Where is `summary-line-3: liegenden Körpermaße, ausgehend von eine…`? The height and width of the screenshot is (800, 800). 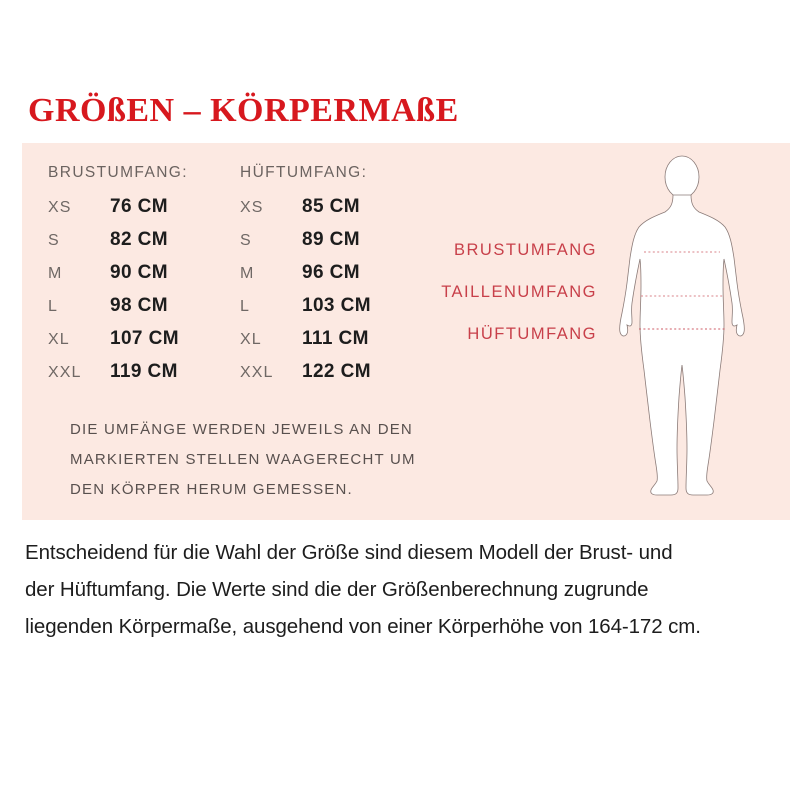
summary-line-3: liegenden Körpermaße, ausgehend von eine… is located at coordinates (363, 626).